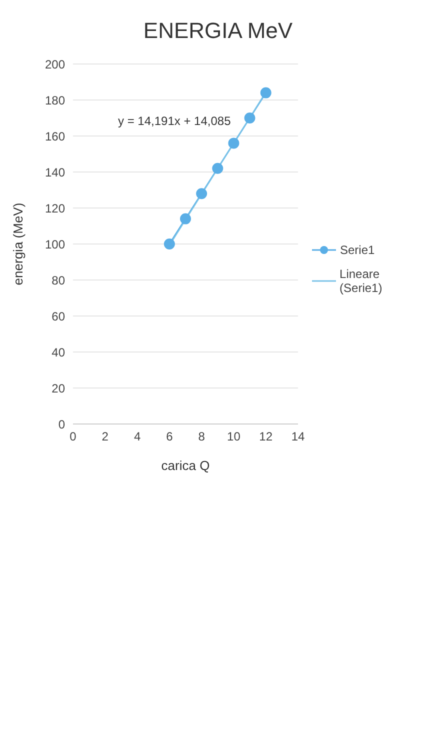 The height and width of the screenshot is (753, 438). Describe the element at coordinates (55, 64) in the screenshot. I see `y-tick-label: 200` at that location.